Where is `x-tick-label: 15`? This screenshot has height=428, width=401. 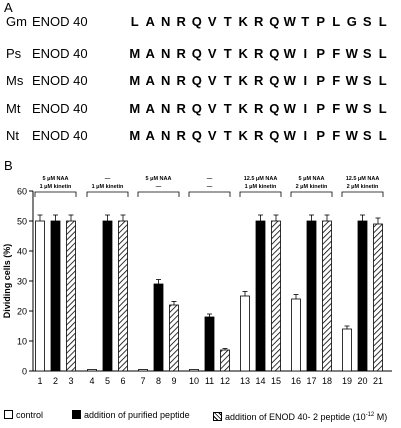 x-tick-label: 15 is located at coordinates (276, 381).